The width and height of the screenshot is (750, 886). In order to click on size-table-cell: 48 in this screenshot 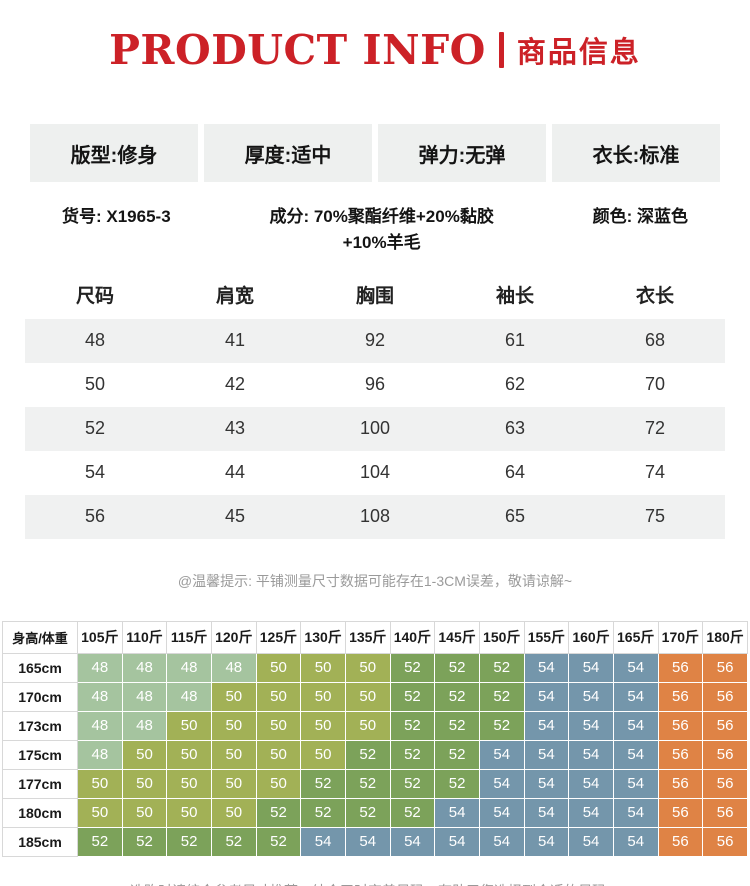, I will do `click(95, 340)`.